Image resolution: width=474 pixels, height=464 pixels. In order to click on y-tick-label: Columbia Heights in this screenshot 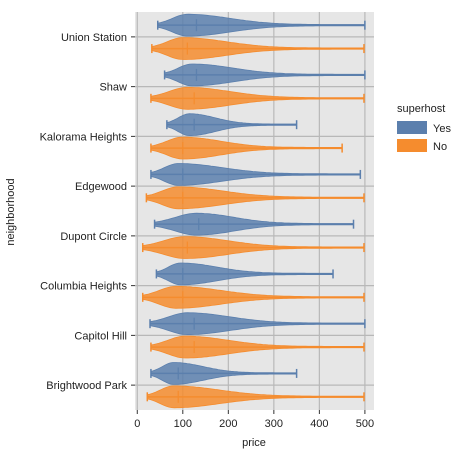, I will do `click(83, 287)`.